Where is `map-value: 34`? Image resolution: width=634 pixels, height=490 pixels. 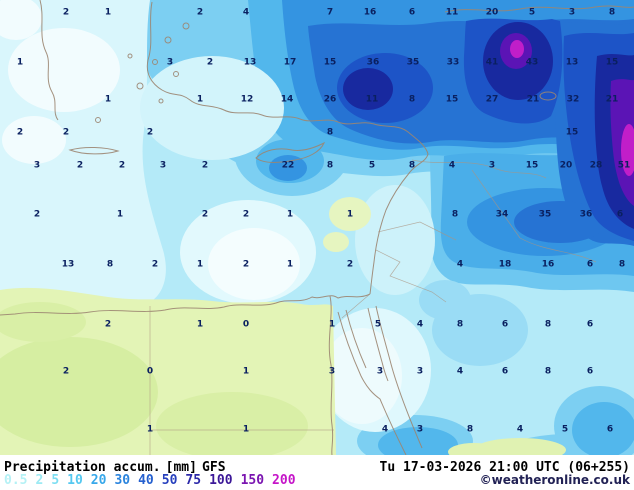
map-value: 34 is located at coordinates (502, 214).